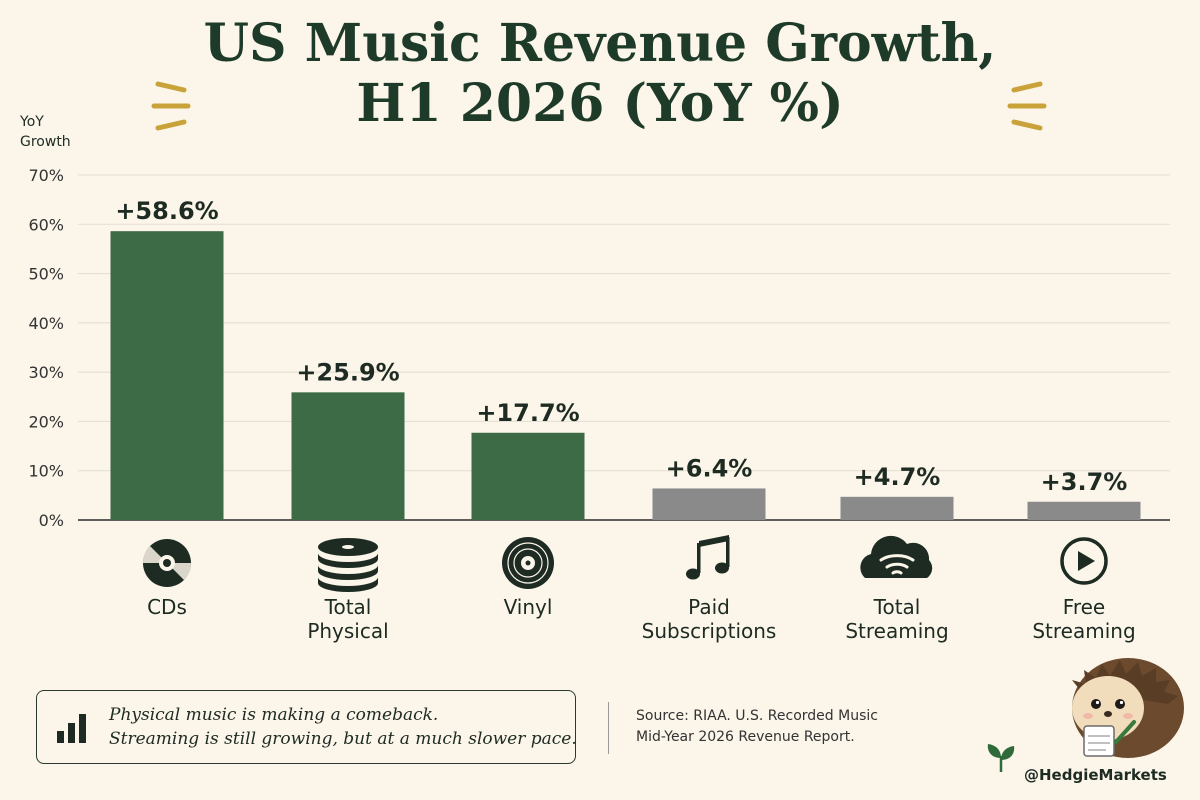 The image size is (1200, 800). What do you see at coordinates (1084, 510) in the screenshot?
I see `bar-free-streaming` at bounding box center [1084, 510].